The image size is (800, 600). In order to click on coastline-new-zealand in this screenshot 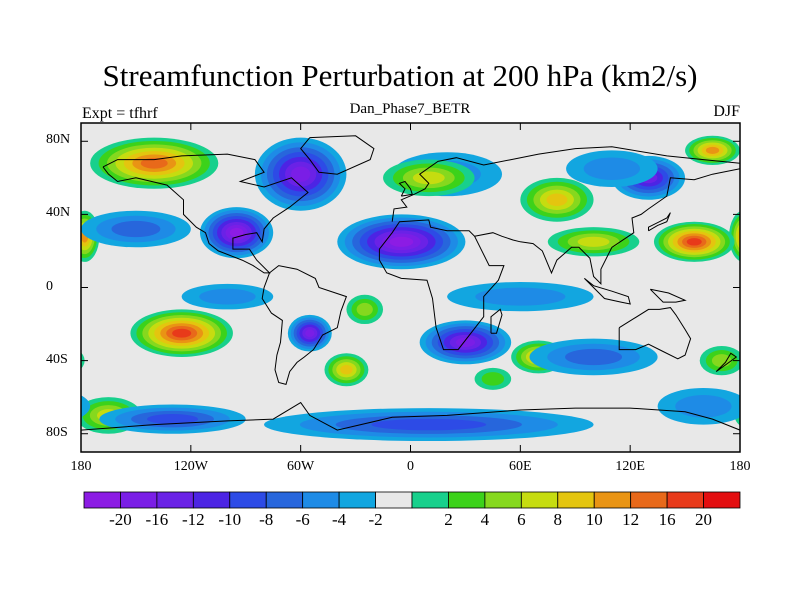, I will do `click(726, 362)`.